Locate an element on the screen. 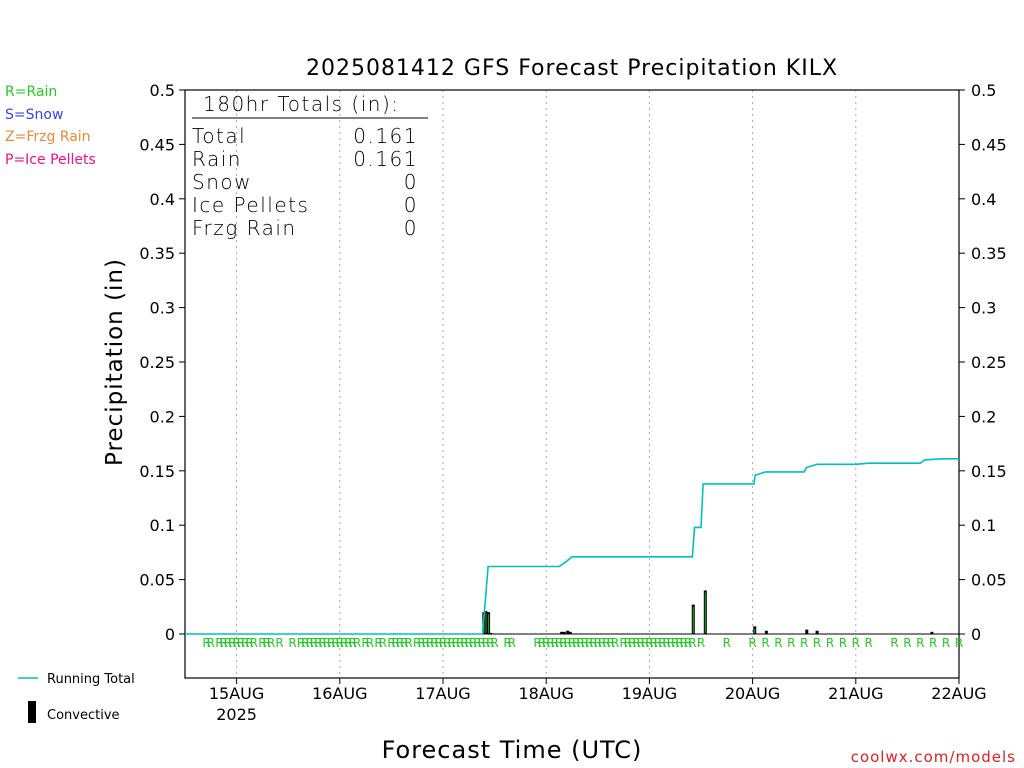 This screenshot has width=1024, height=768. y-tick-label-right: 0.25 is located at coordinates (989, 362).